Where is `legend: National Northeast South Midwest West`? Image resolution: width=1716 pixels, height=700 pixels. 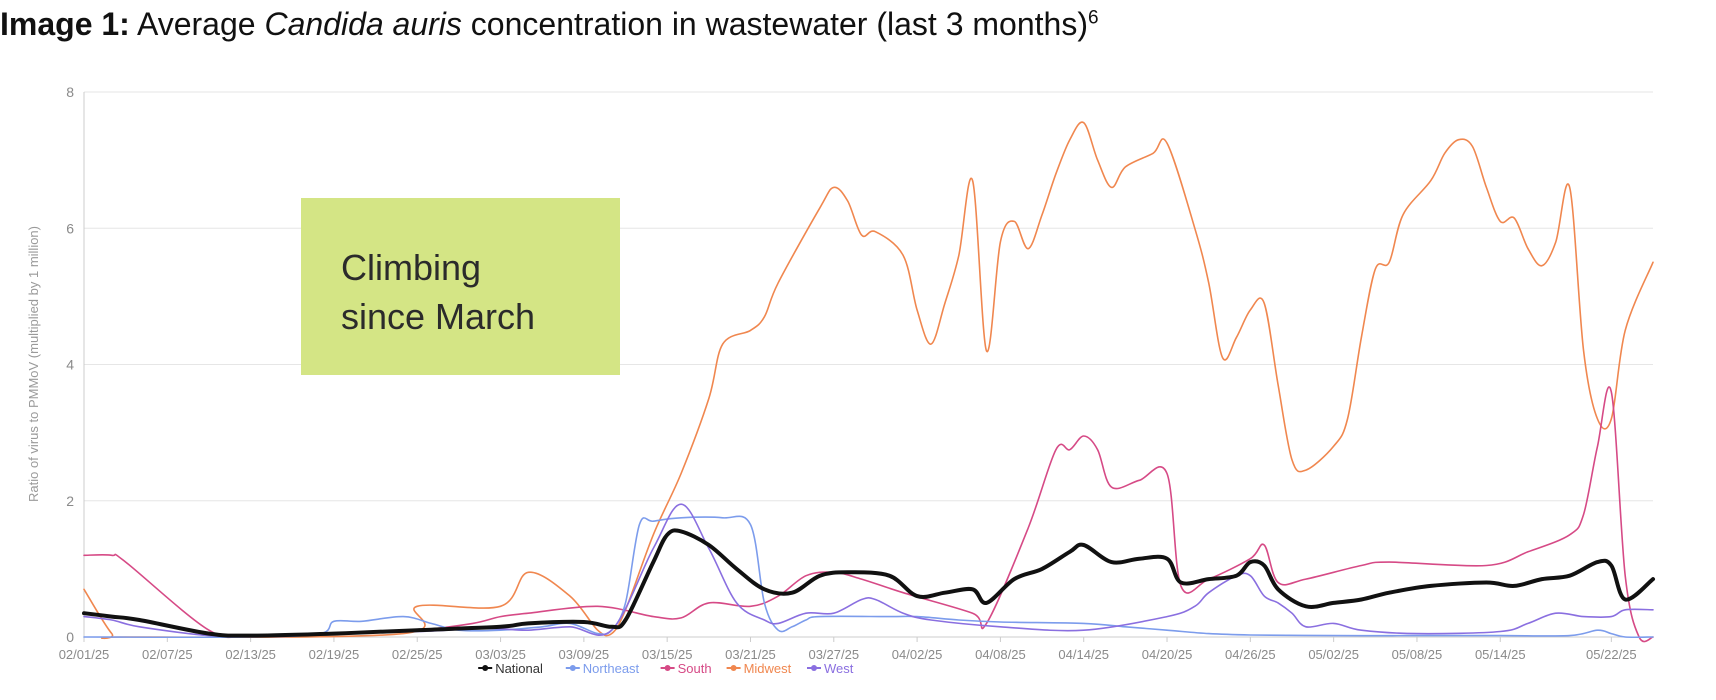 legend: National Northeast South Midwest West is located at coordinates (666, 668).